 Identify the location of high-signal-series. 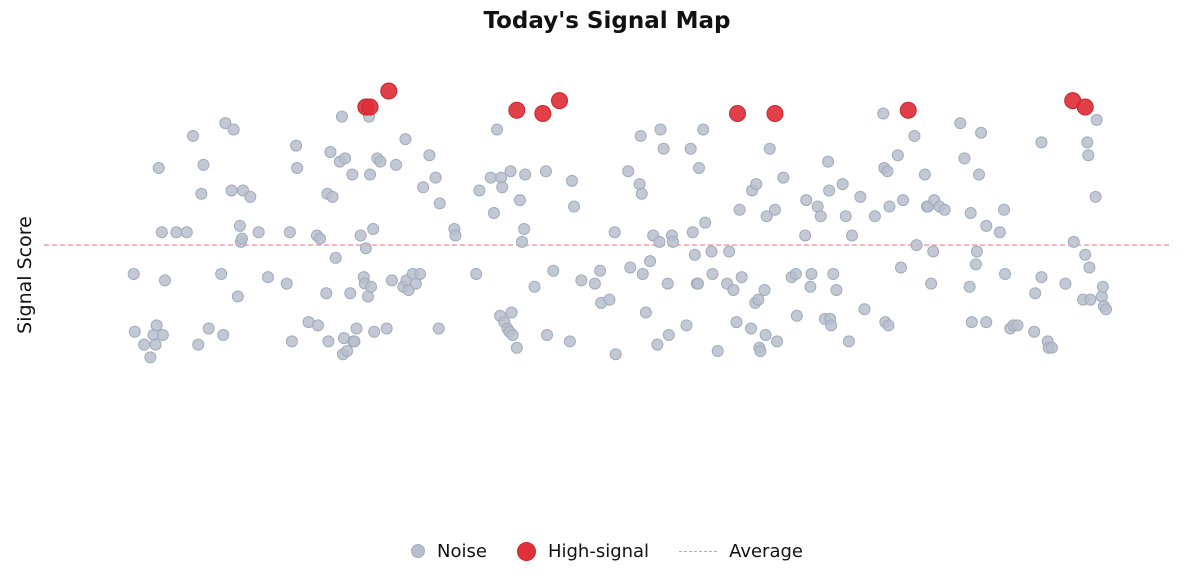
(725, 102).